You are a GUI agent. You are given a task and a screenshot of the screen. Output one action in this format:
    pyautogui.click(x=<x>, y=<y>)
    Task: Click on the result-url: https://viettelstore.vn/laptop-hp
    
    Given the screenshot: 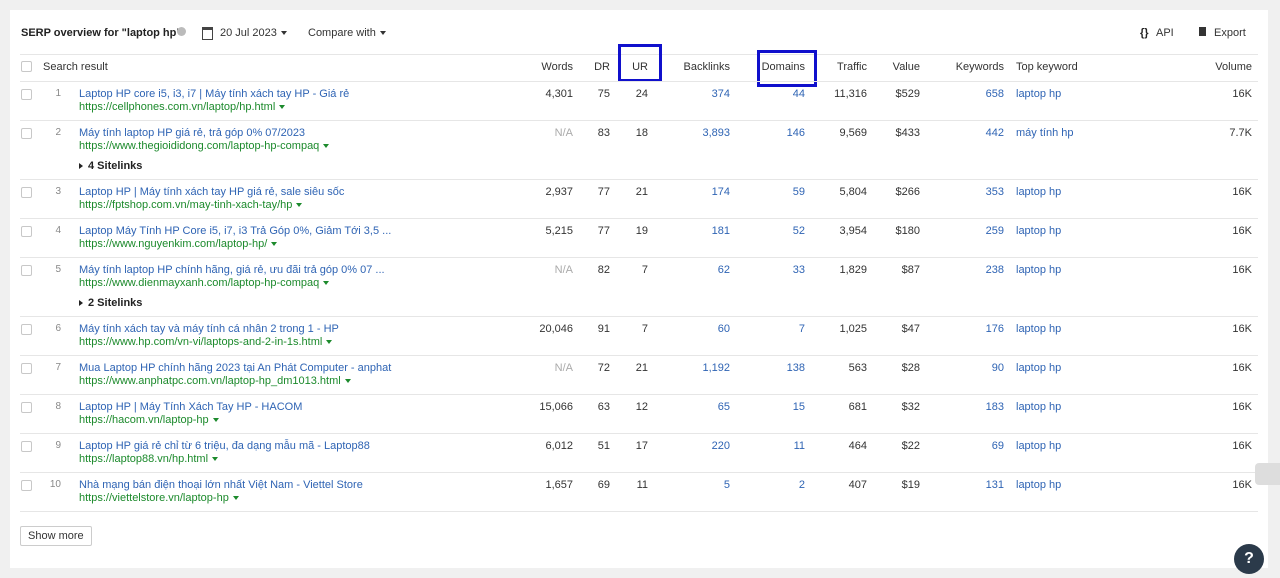 What is the action you would take?
    pyautogui.click(x=159, y=498)
    